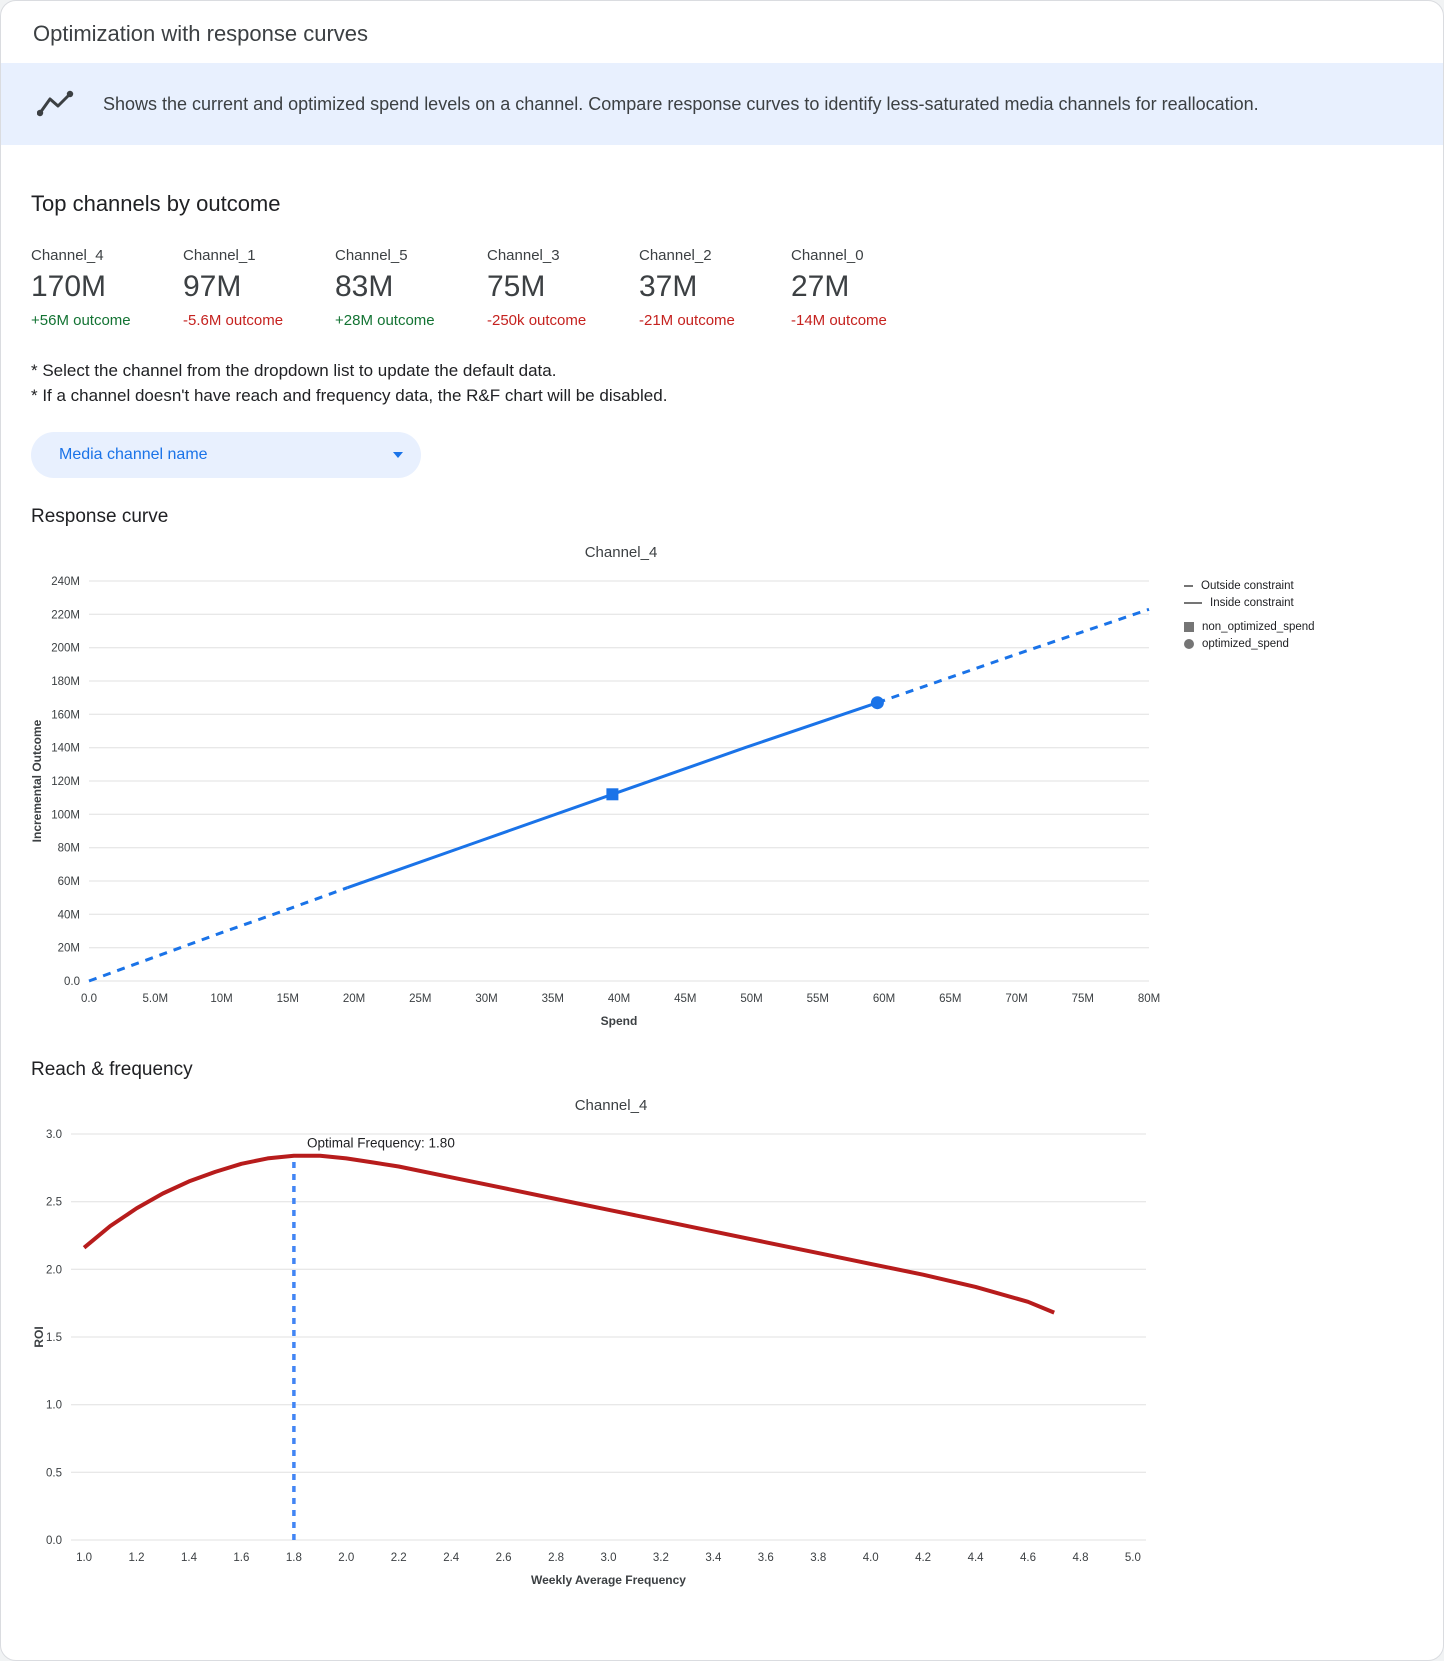  I want to click on channel-delta: -5.6M outcome, so click(233, 320).